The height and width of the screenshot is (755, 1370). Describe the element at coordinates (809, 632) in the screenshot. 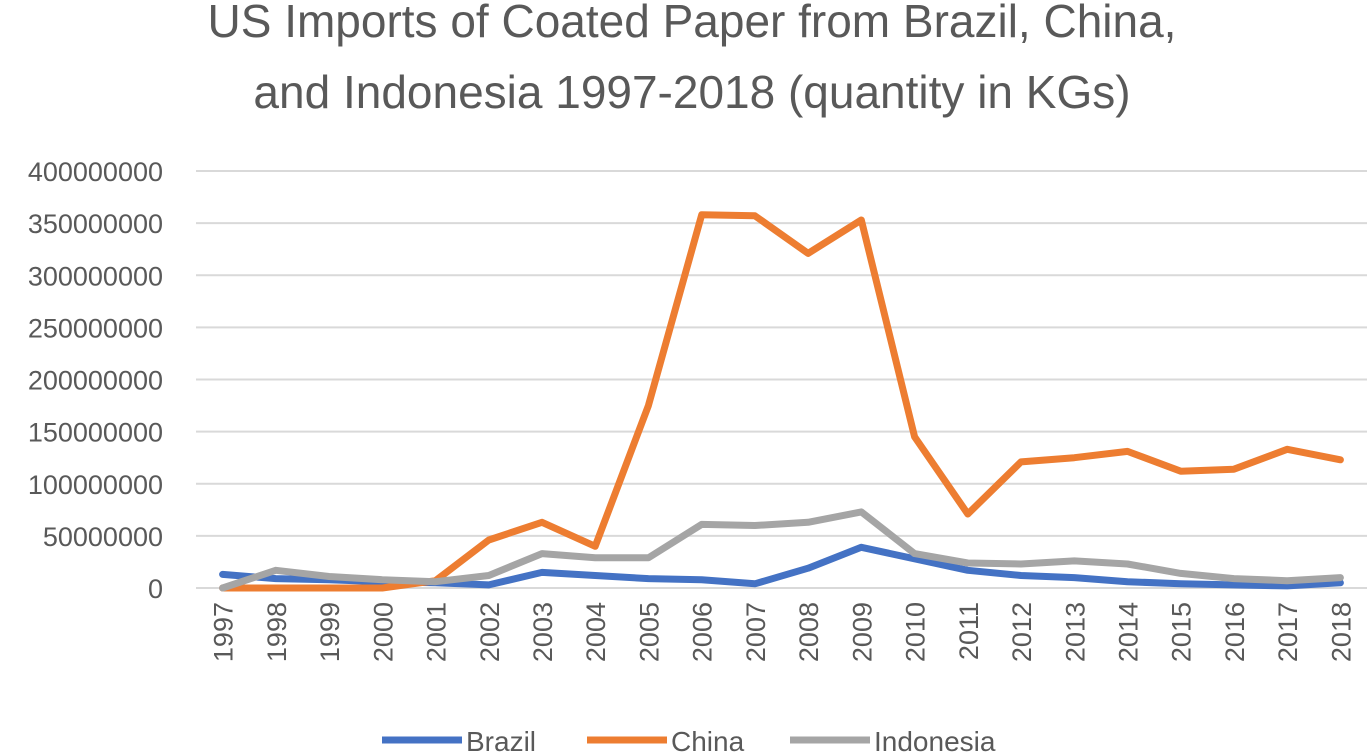

I see `x-tick-label: 2008` at that location.